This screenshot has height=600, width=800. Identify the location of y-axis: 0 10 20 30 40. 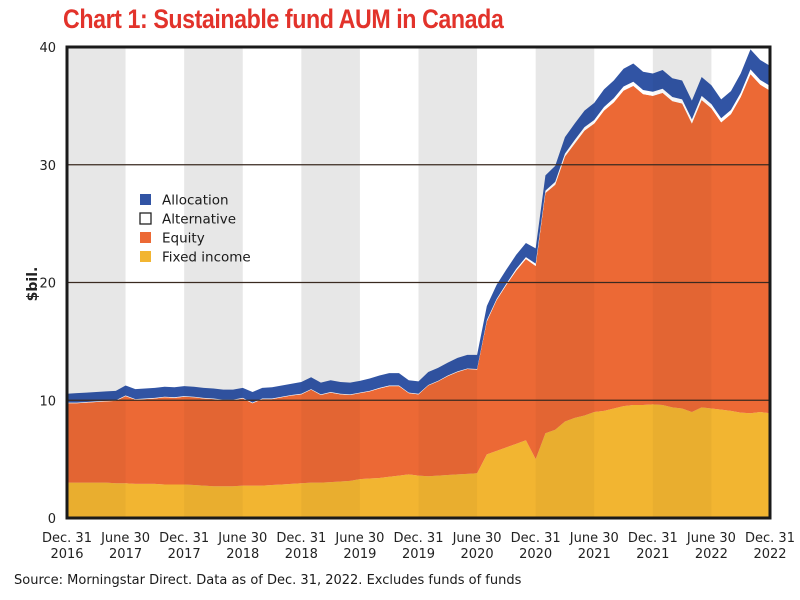
(47, 284).